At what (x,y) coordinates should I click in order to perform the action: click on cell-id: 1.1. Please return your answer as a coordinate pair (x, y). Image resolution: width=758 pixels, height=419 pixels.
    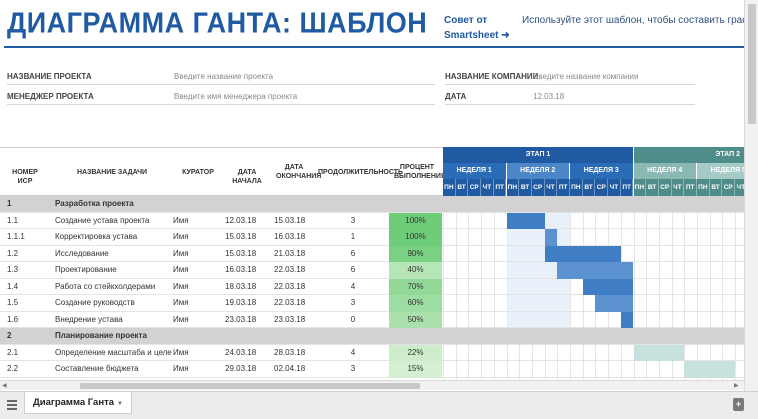
    Looking at the image, I should click on (13, 220).